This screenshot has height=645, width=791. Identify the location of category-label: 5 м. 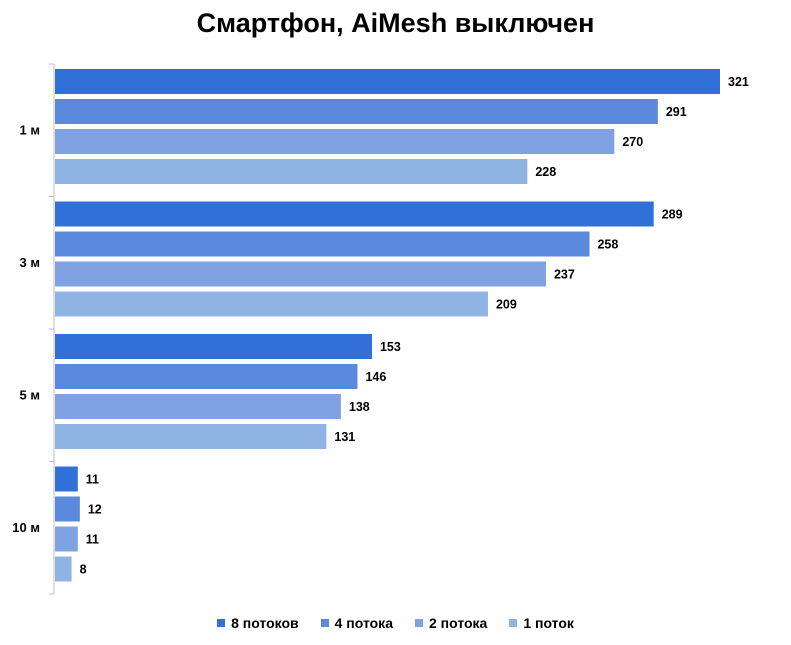
(30, 394).